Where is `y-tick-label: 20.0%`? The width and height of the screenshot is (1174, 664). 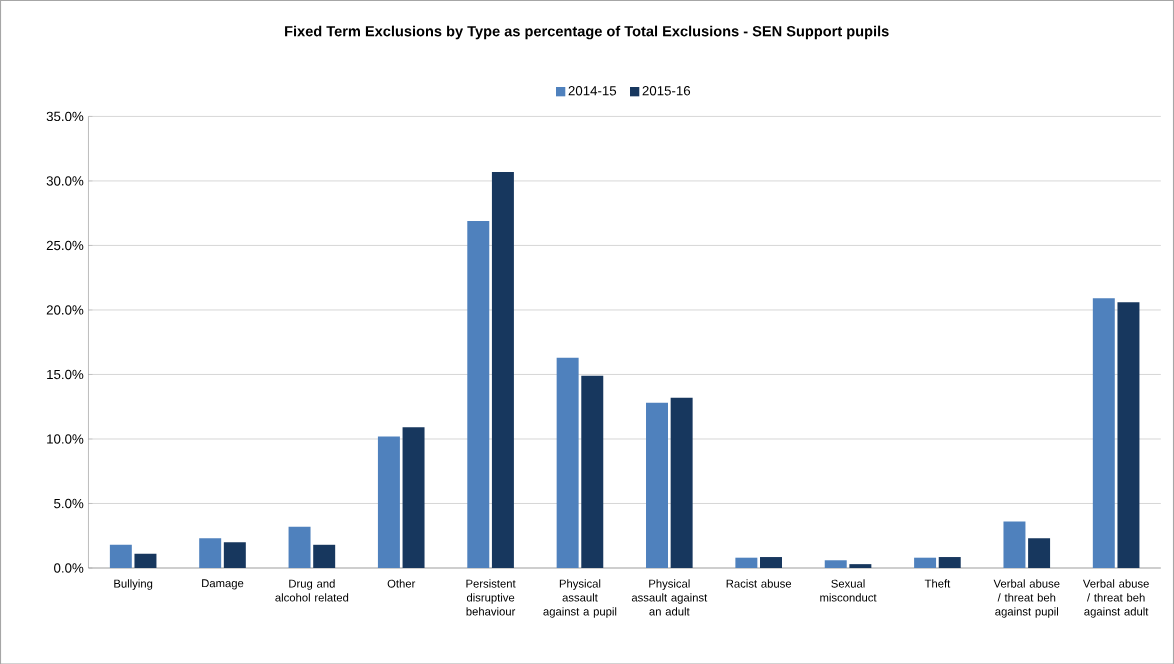
y-tick-label: 20.0% is located at coordinates (65, 310).